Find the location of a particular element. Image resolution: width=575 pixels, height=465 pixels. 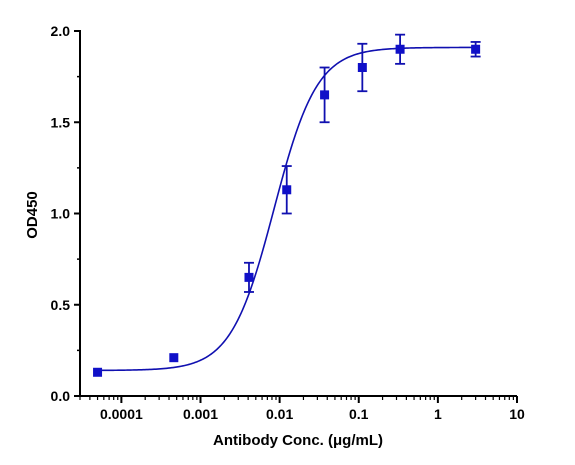

y-tick-label: 0.5 is located at coordinates (61, 305).